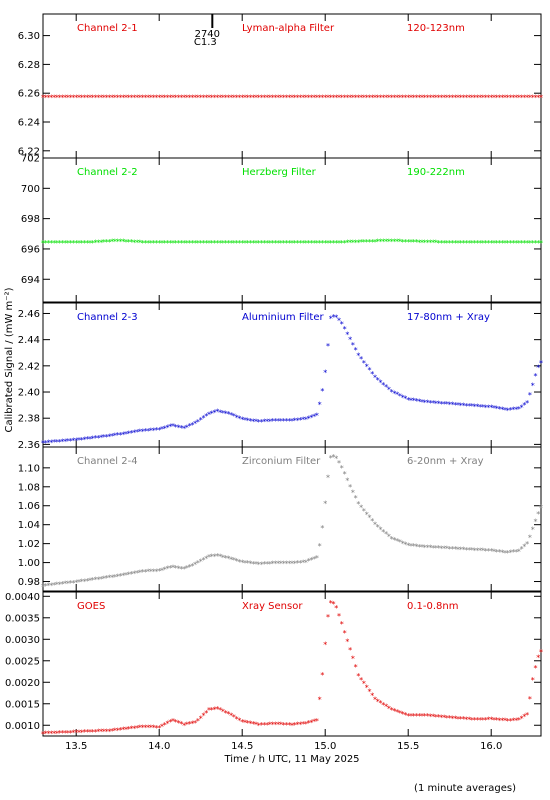 The height and width of the screenshot is (800, 550). Describe the element at coordinates (226, 243) in the screenshot. I see `data-point-2-66: *` at that location.